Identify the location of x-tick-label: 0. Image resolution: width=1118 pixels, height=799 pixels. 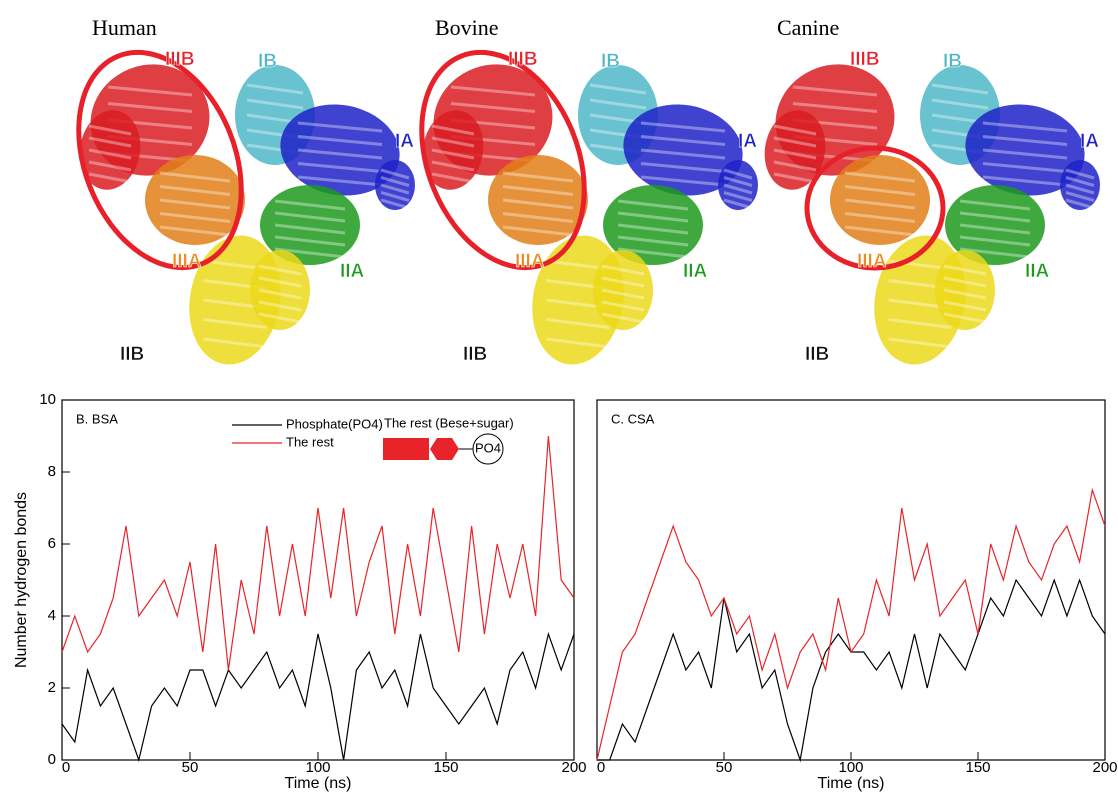
(66, 767).